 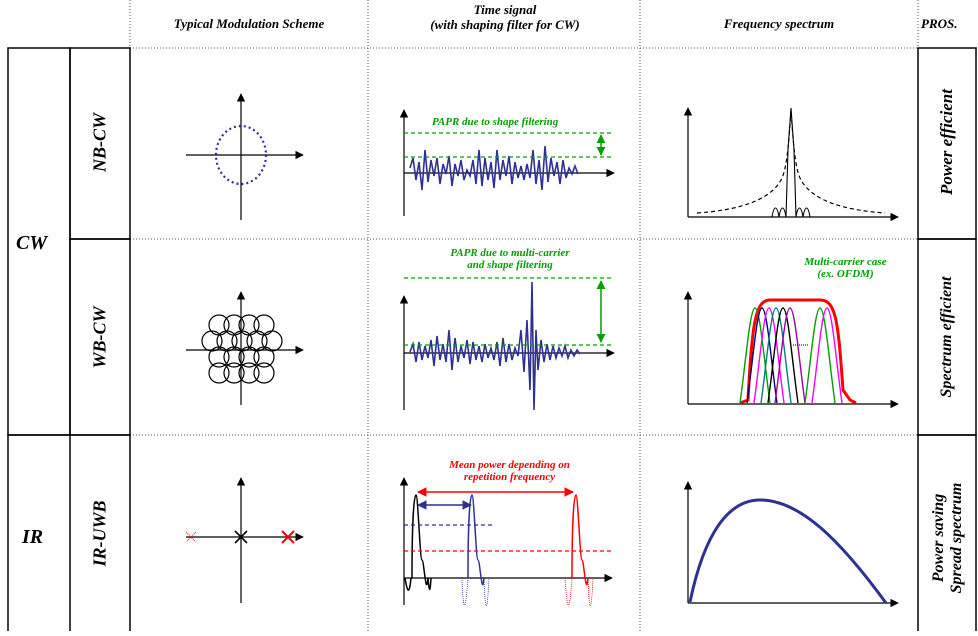 I want to click on pros-wbcw: Spectrum efficient, so click(x=946, y=337).